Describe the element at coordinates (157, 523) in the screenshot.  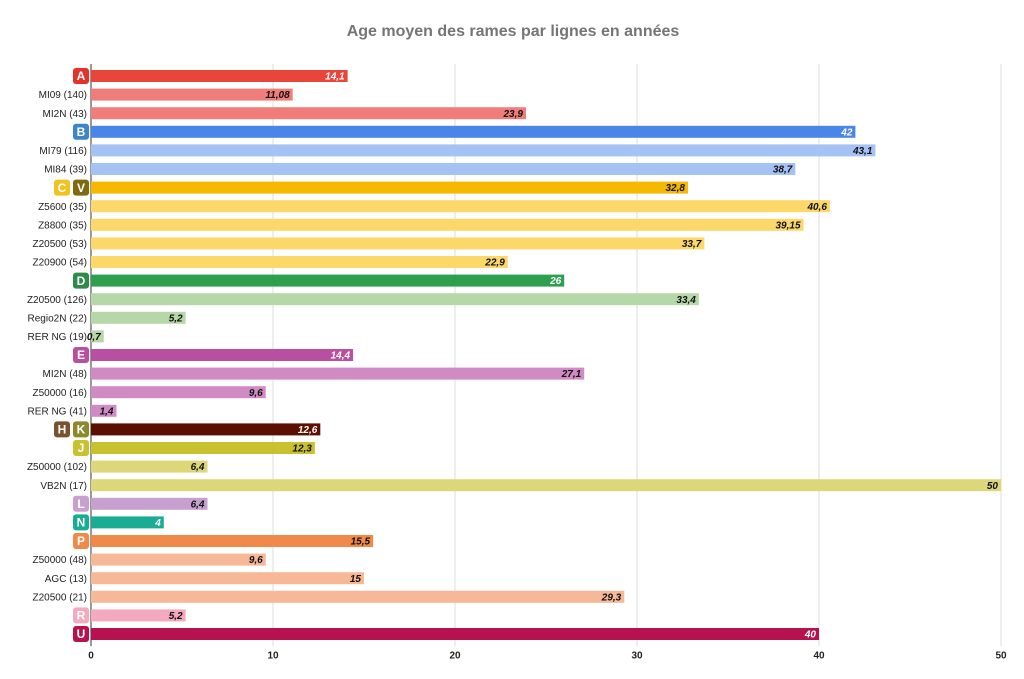
I see `value-label: 4` at that location.